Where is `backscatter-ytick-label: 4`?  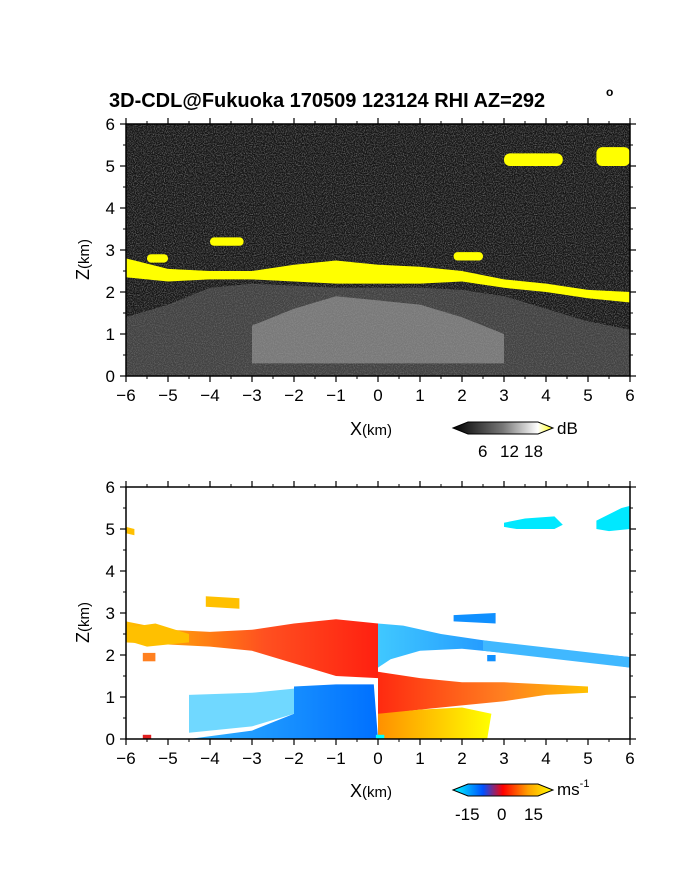
backscatter-ytick-label: 4 is located at coordinates (110, 208).